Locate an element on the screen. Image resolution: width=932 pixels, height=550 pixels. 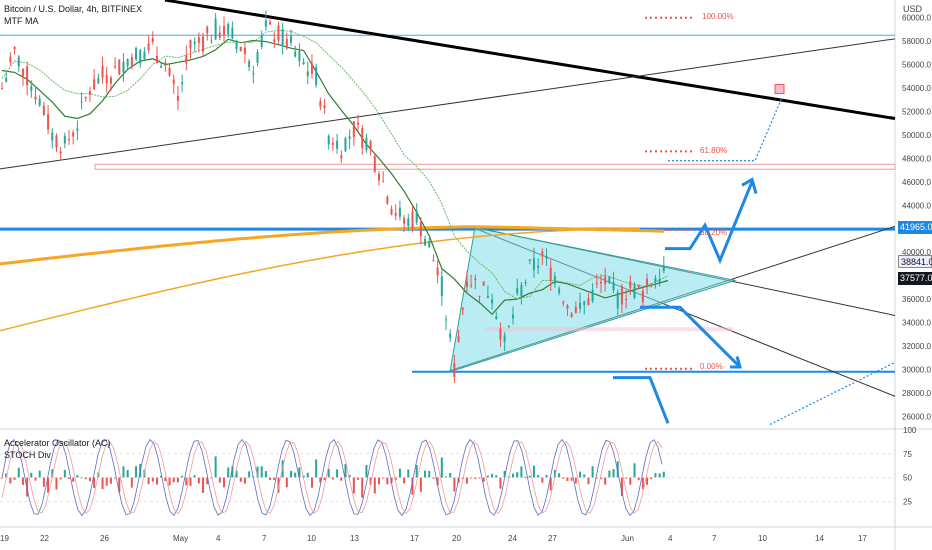
price-tick-label: 34000.0 is located at coordinates (916, 323).